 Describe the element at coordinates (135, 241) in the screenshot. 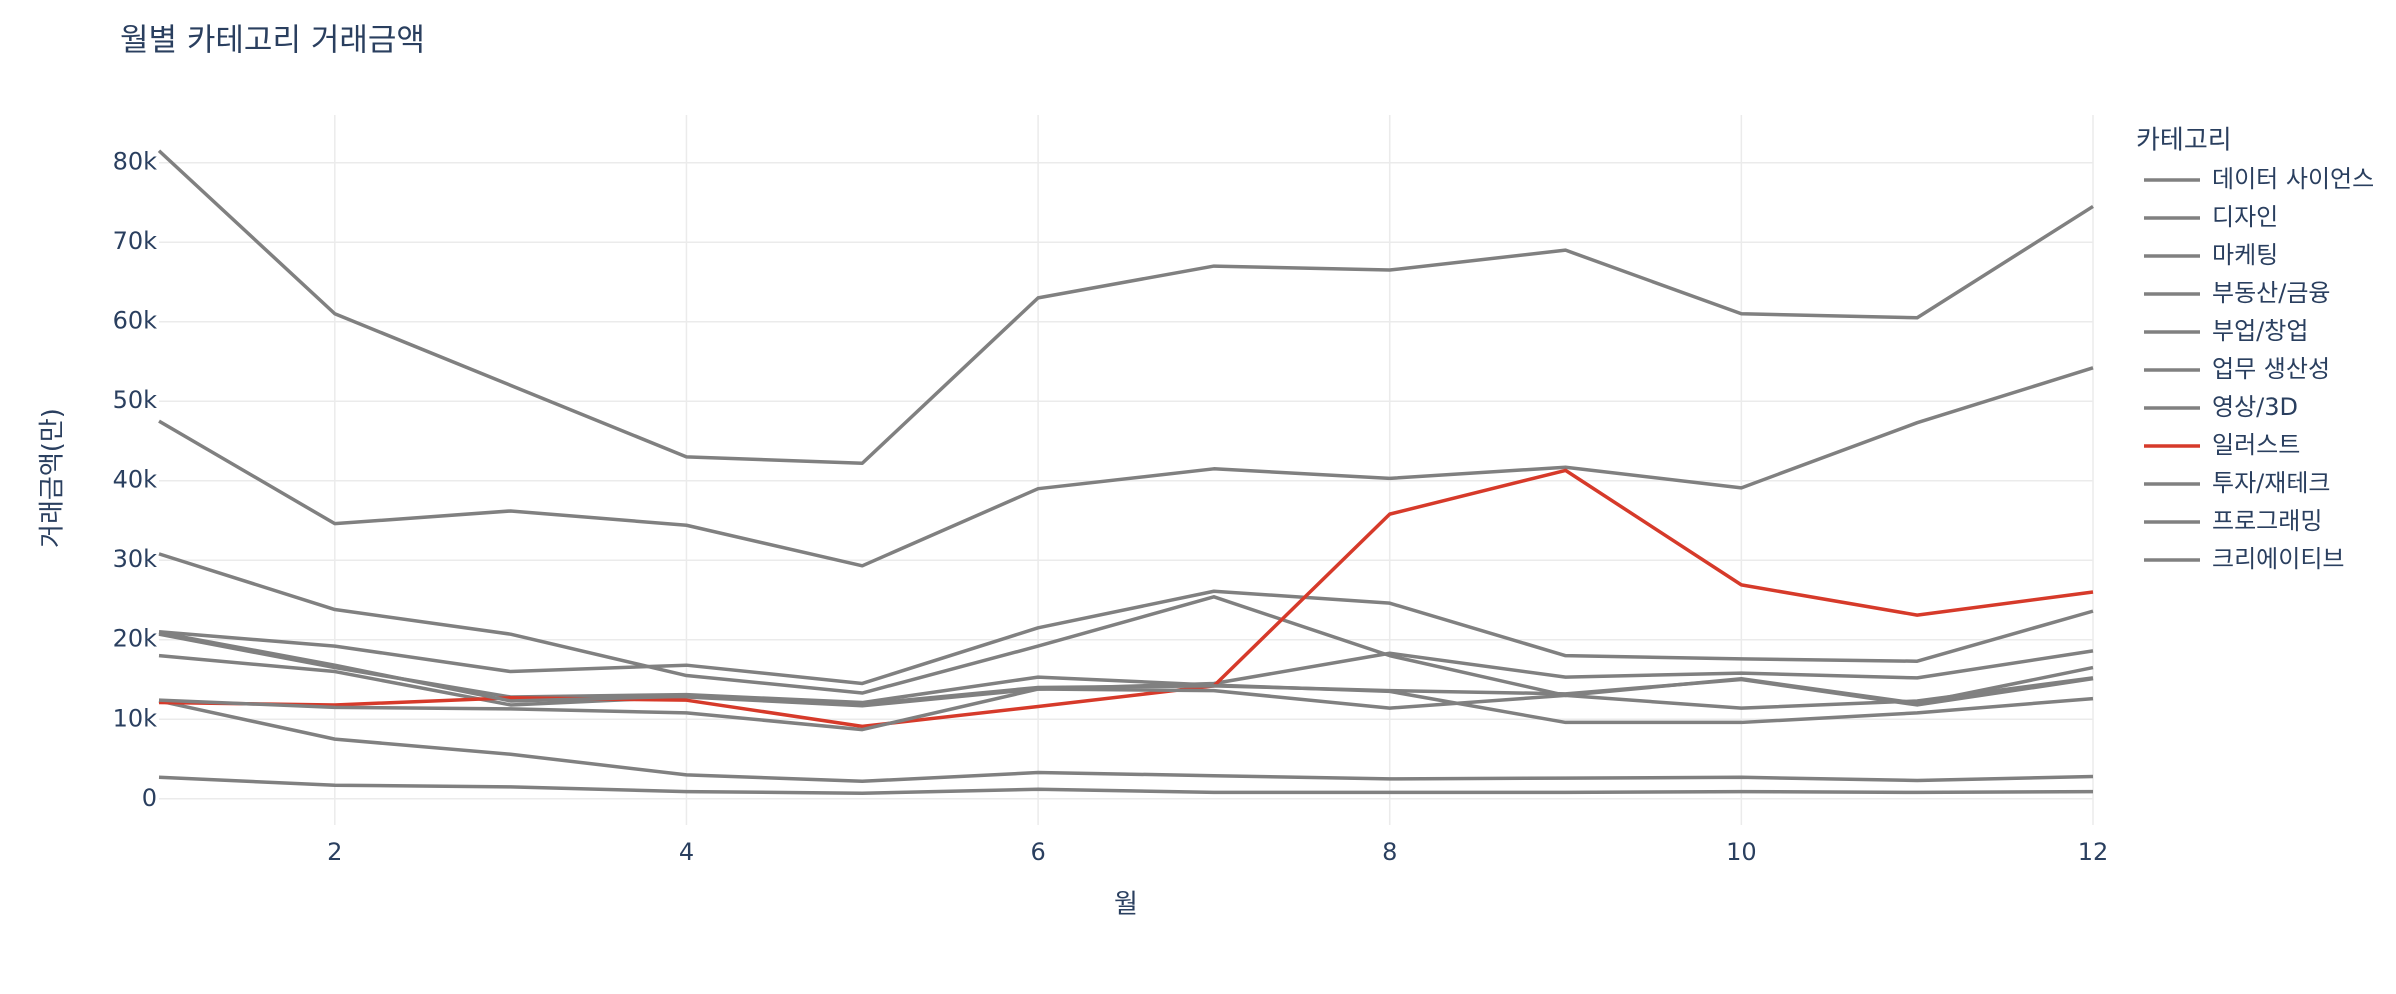

I see `y-tick-label: 70k` at that location.